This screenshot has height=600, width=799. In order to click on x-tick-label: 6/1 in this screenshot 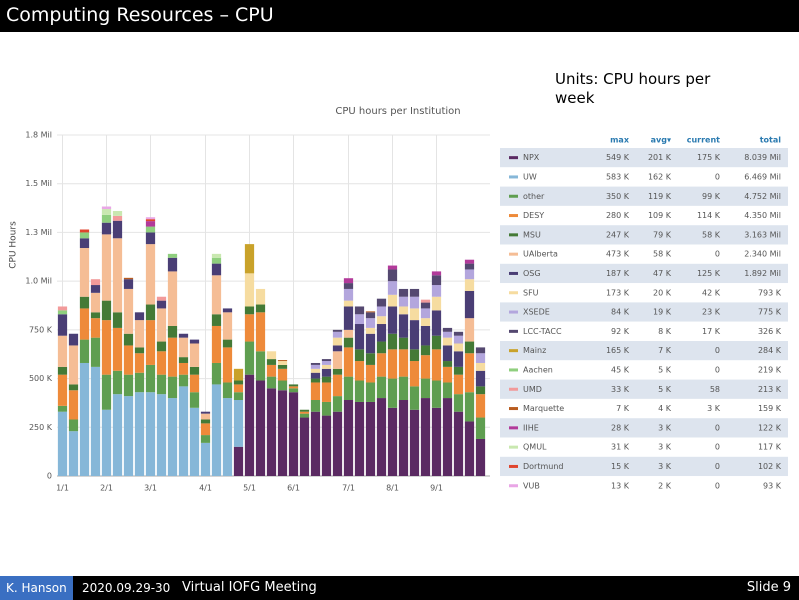, I will do `click(293, 488)`.